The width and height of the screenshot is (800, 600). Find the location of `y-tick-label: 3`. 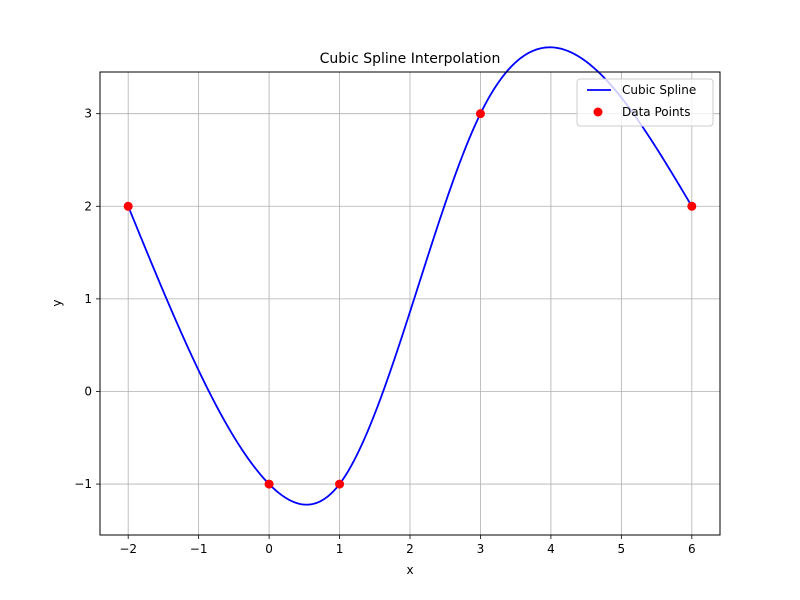

y-tick-label: 3 is located at coordinates (88, 114).